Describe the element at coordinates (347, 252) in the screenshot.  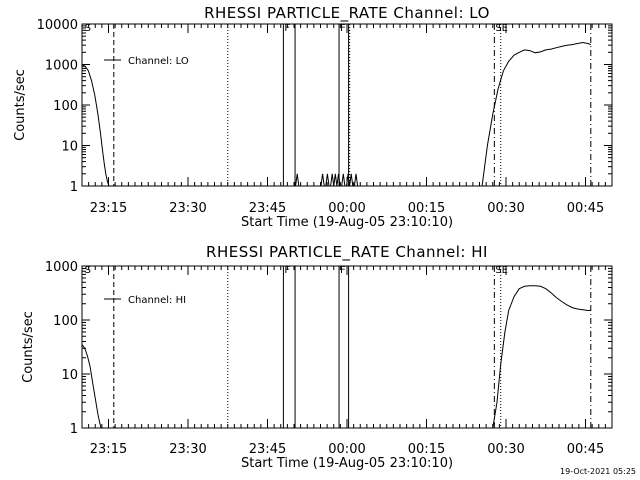
I see `chart-title: RHESSI PARTICLE_RATE Channel: HI` at that location.